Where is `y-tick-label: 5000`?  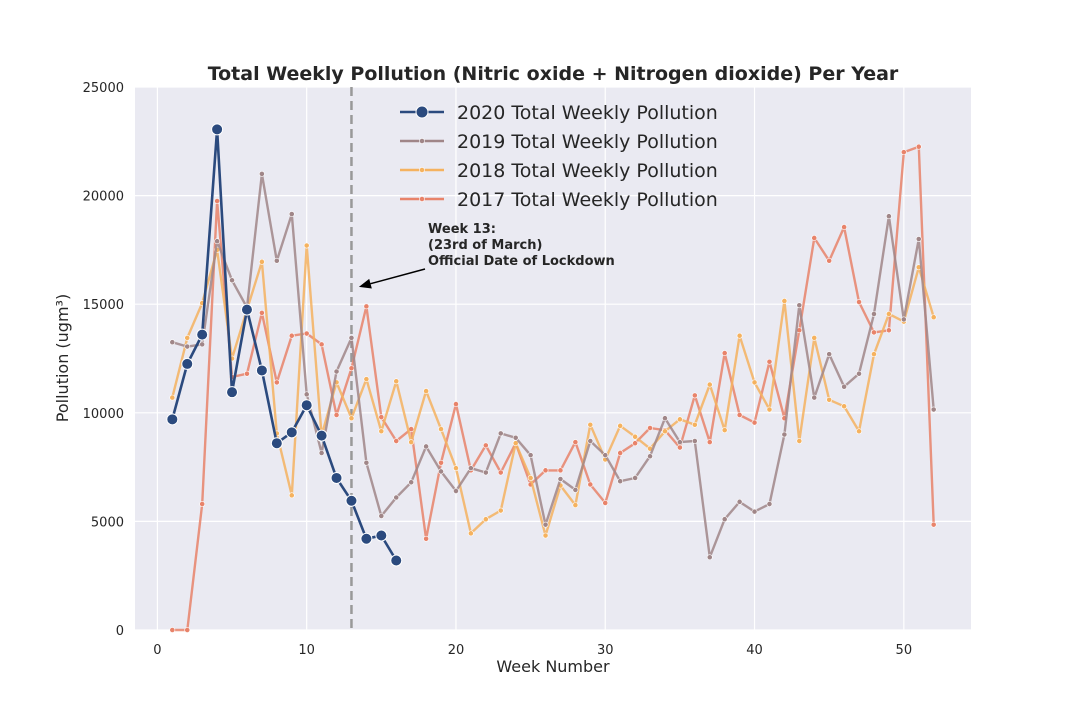 y-tick-label: 5000 is located at coordinates (107, 522).